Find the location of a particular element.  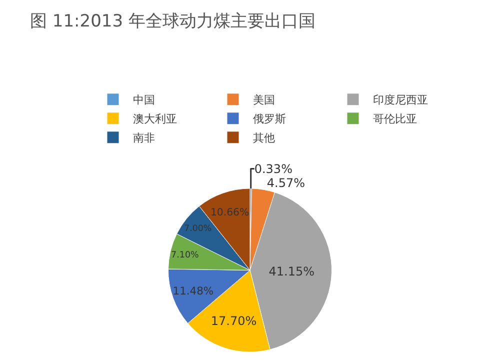

data-label: 11.48% is located at coordinates (193, 291).